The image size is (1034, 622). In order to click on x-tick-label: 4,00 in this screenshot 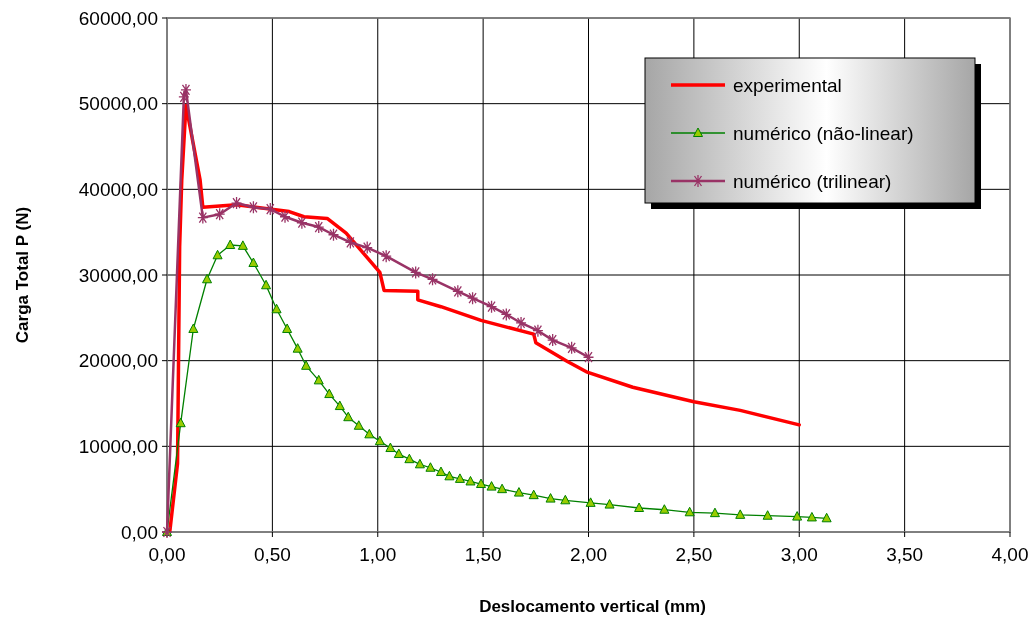, I will do `click(1010, 554)`.